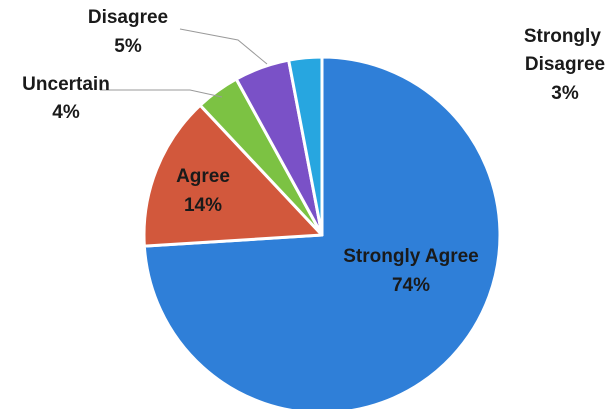 This screenshot has width=612, height=409. Describe the element at coordinates (565, 50) in the screenshot. I see `slice-label-strongly-disagree: Strongly Disagree` at that location.